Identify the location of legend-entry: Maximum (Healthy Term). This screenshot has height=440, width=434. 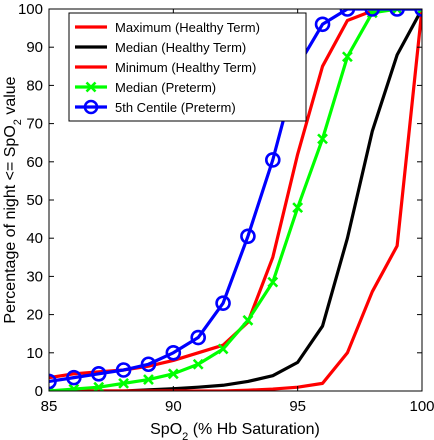
(167, 27).